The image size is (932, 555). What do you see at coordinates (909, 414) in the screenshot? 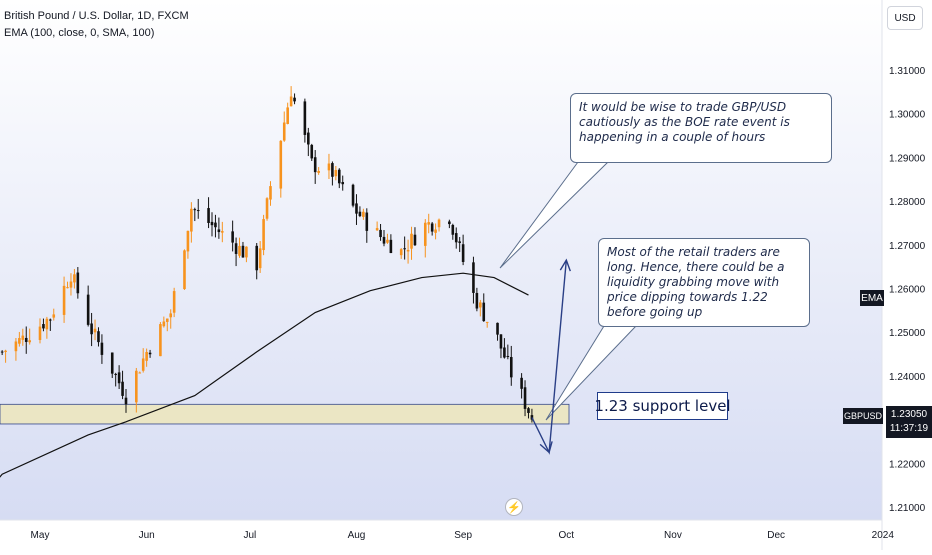
I see `last-price: 1.23050` at bounding box center [909, 414].